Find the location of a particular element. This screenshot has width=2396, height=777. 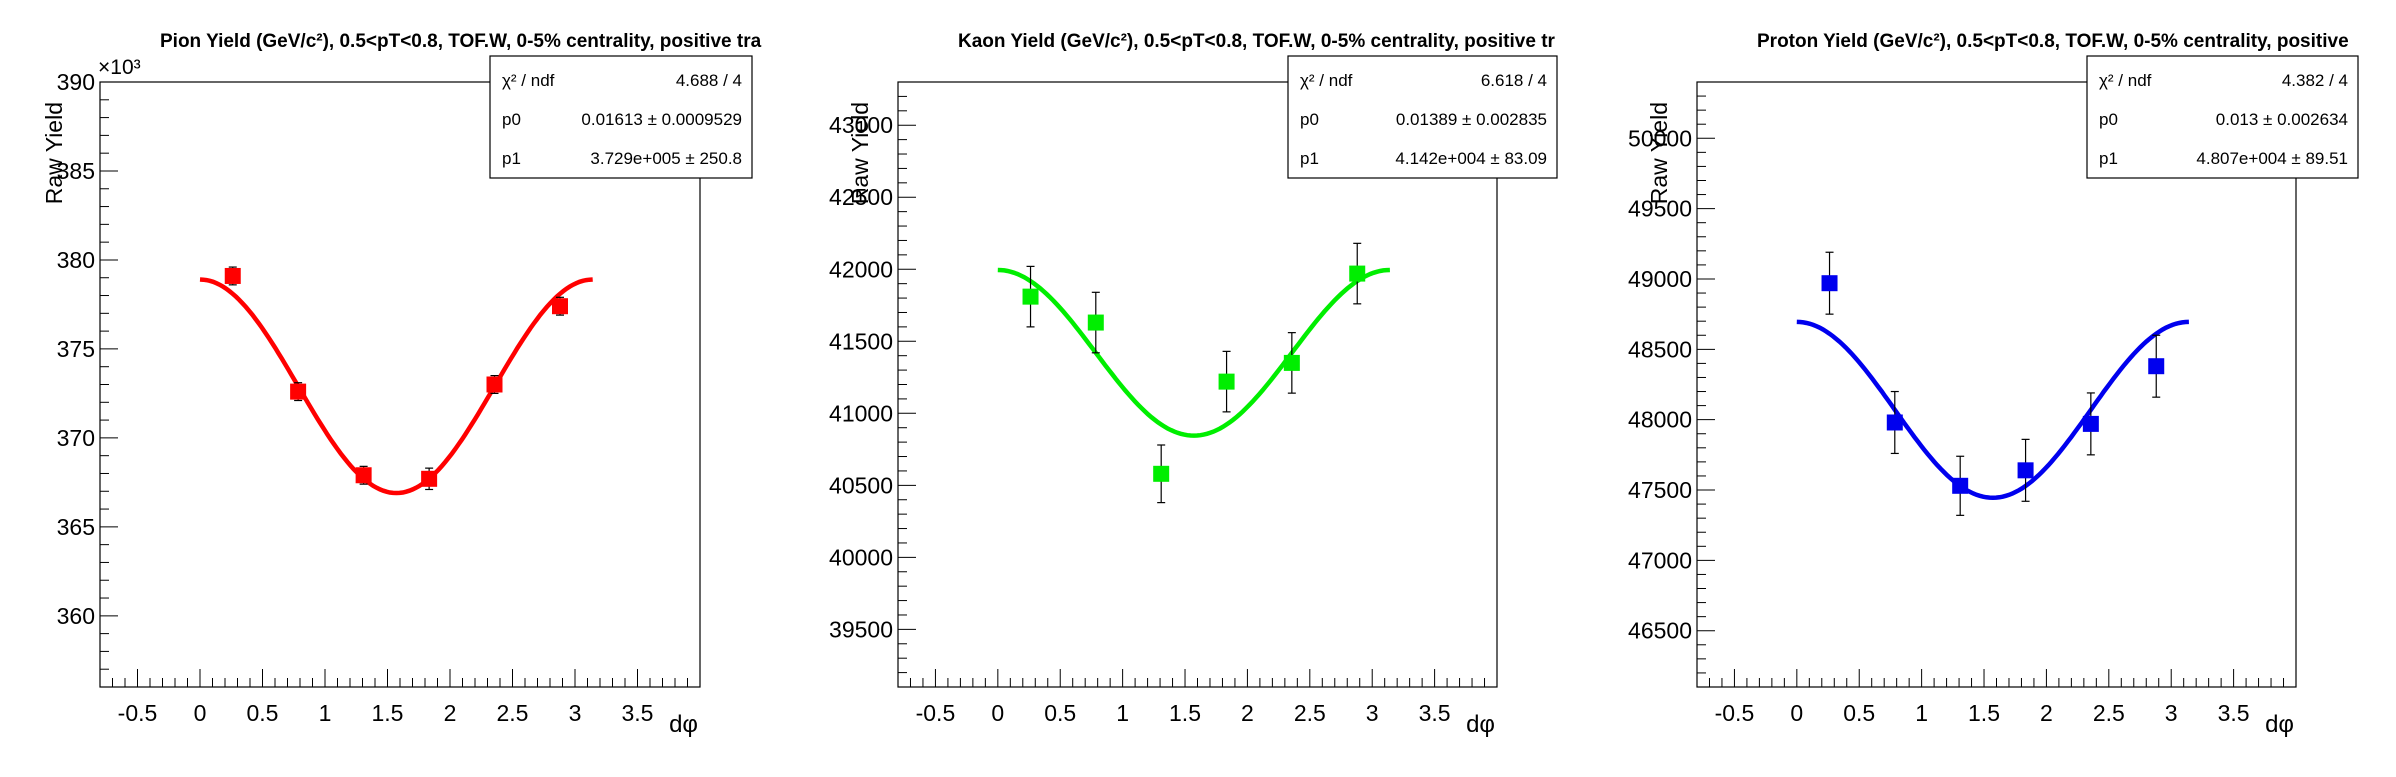

stats-value: 6.618 / 4 is located at coordinates (1514, 80).